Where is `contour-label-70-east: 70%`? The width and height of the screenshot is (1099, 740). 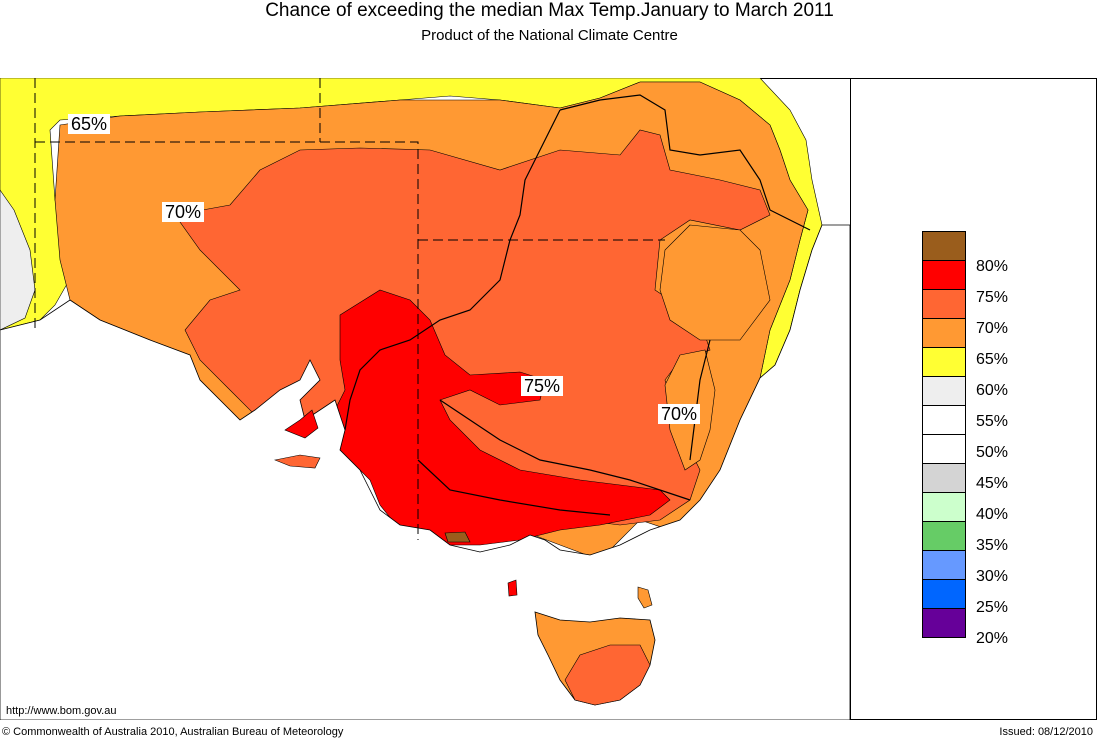
contour-label-70-east: 70% is located at coordinates (679, 414).